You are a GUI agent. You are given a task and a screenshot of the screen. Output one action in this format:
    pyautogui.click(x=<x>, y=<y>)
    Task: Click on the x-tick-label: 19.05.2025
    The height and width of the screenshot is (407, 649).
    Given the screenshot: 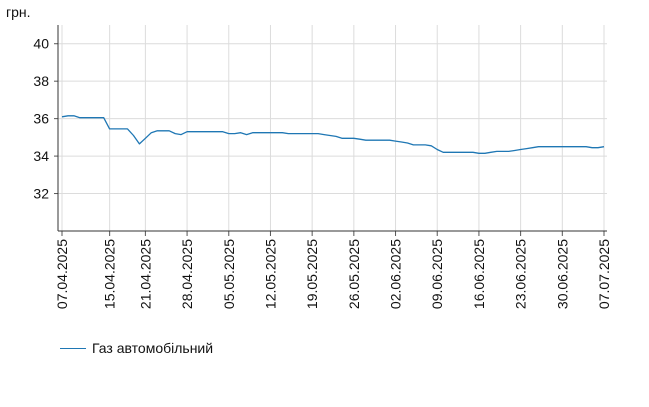 What is the action you would take?
    pyautogui.click(x=312, y=274)
    